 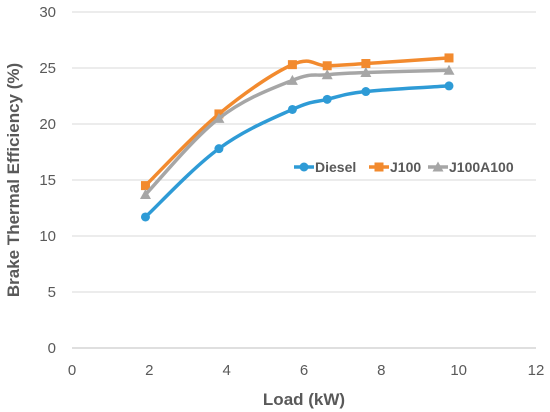 I want to click on y-tick-label: 20, so click(x=47, y=124).